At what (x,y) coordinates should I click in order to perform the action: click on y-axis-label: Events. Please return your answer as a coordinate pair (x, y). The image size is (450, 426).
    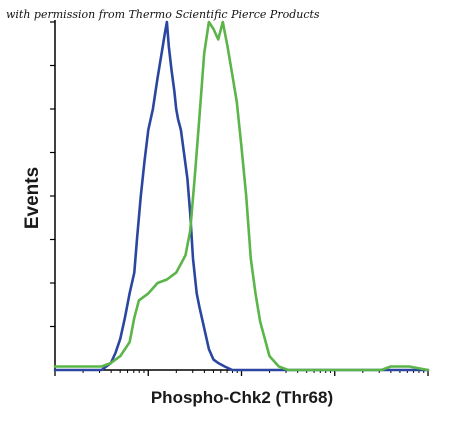
    Looking at the image, I should click on (32, 198).